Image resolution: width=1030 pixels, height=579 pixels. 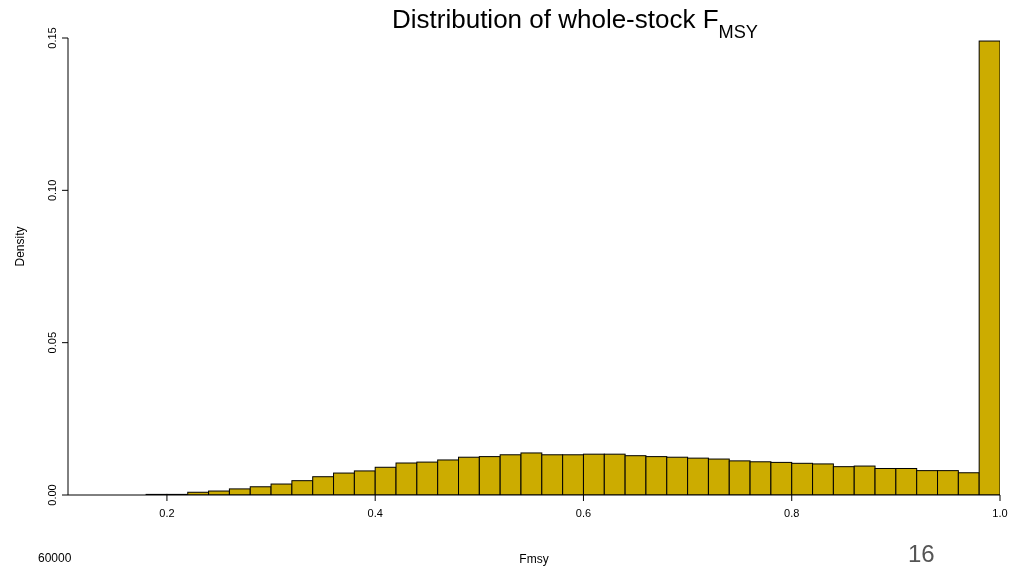 What do you see at coordinates (52, 190) in the screenshot?
I see `y-tick-label: 0.10` at bounding box center [52, 190].